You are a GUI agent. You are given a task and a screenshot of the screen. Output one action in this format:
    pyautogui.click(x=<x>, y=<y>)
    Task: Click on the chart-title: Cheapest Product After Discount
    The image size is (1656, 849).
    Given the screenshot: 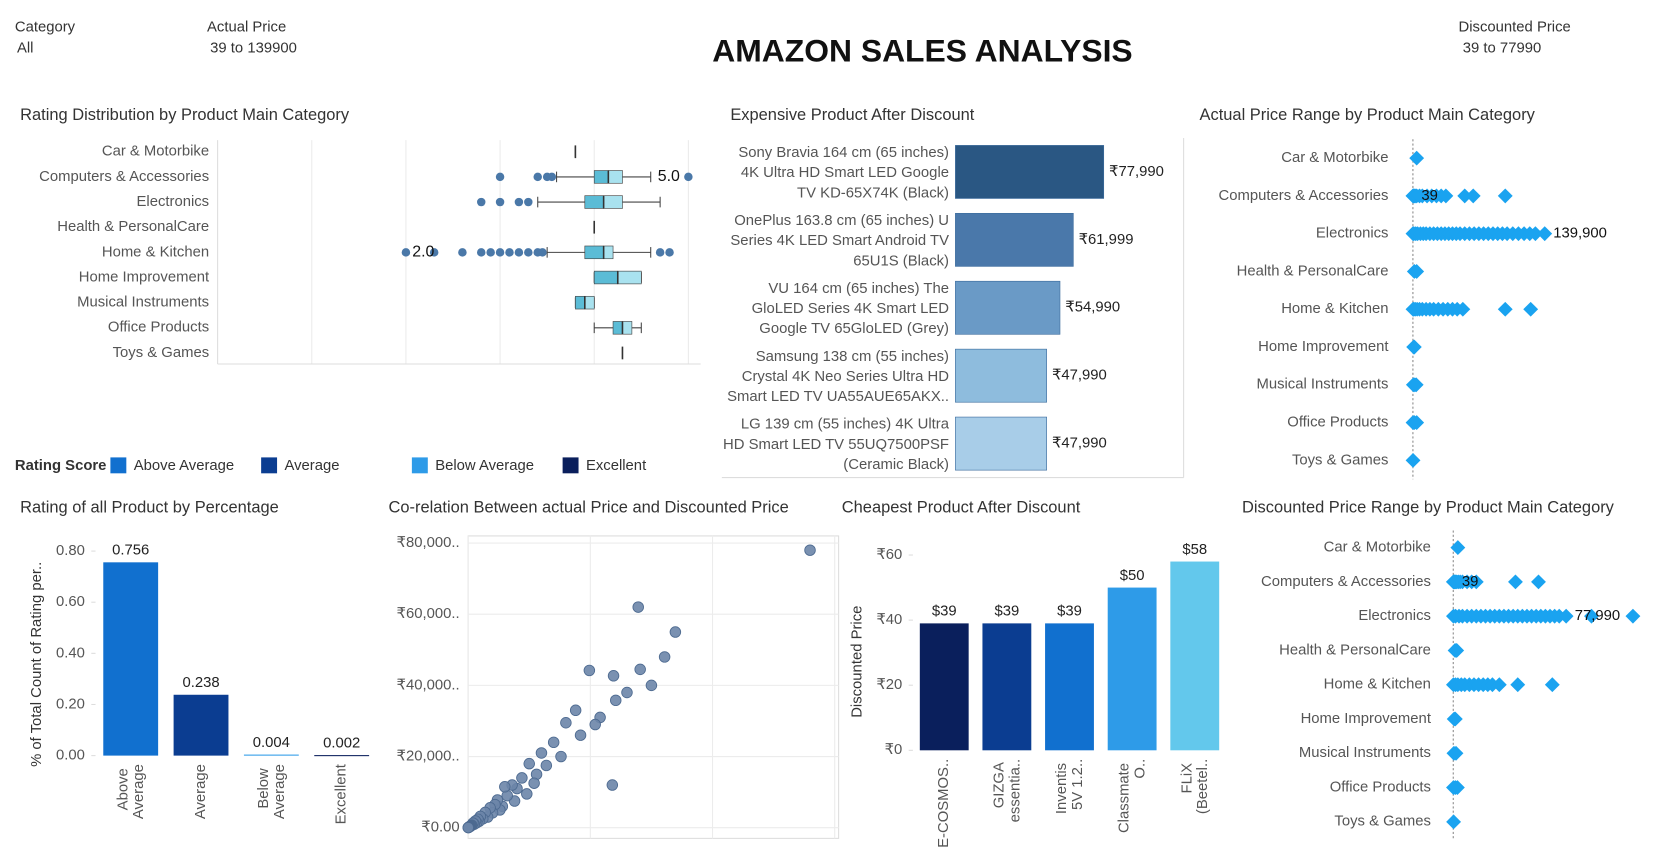 What is the action you would take?
    pyautogui.click(x=961, y=508)
    